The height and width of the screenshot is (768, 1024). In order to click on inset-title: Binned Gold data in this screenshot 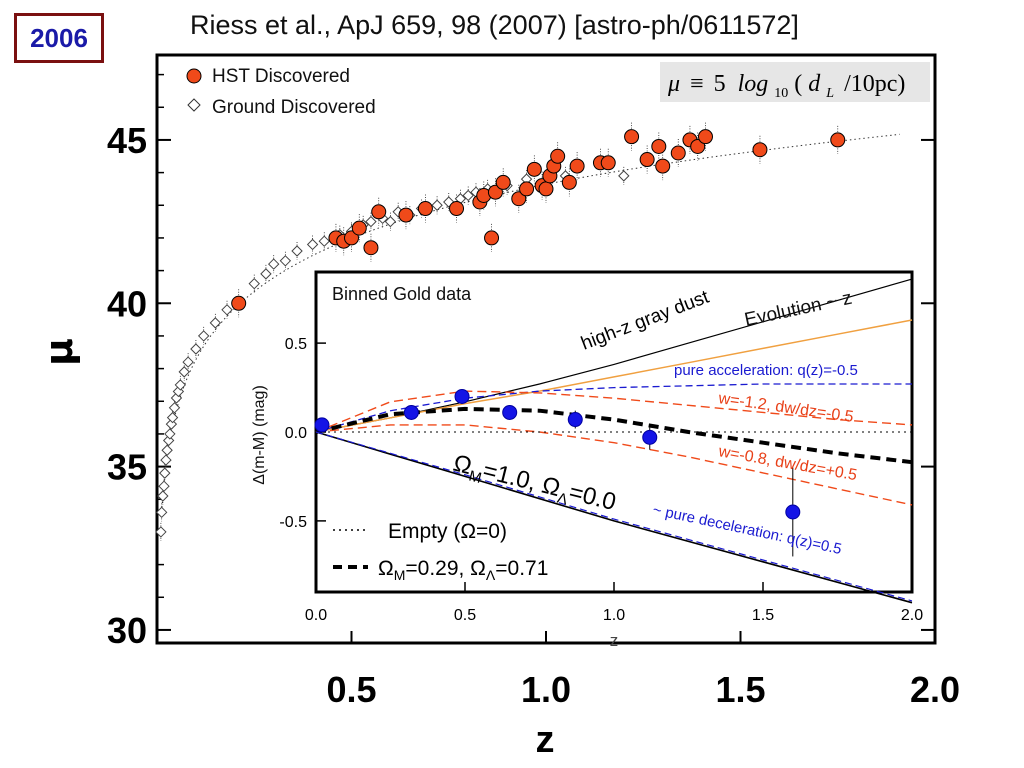, I will do `click(402, 294)`.